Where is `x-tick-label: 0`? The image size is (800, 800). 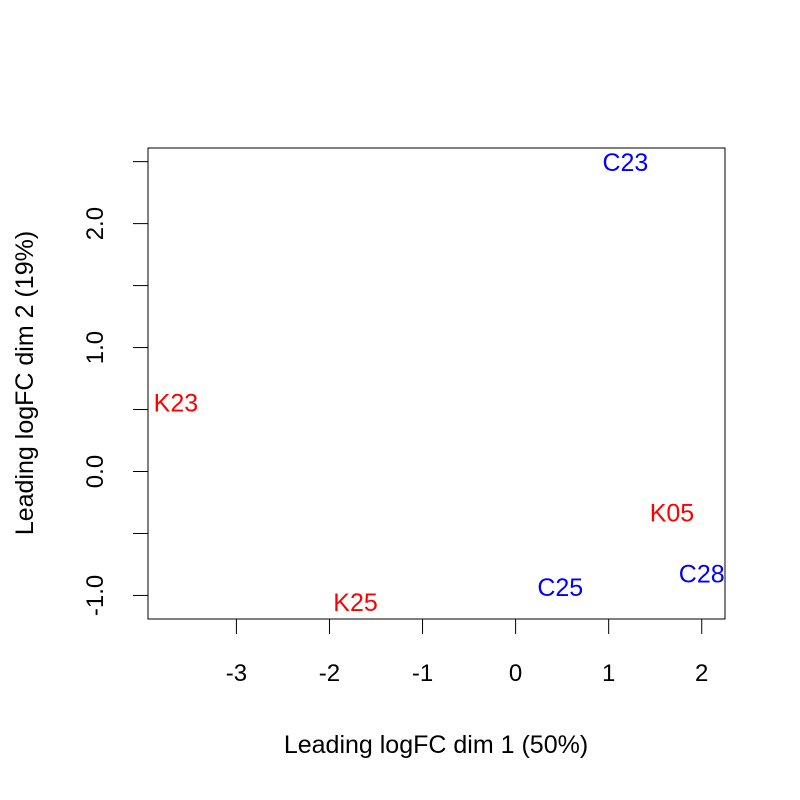 x-tick-label: 0 is located at coordinates (515, 673).